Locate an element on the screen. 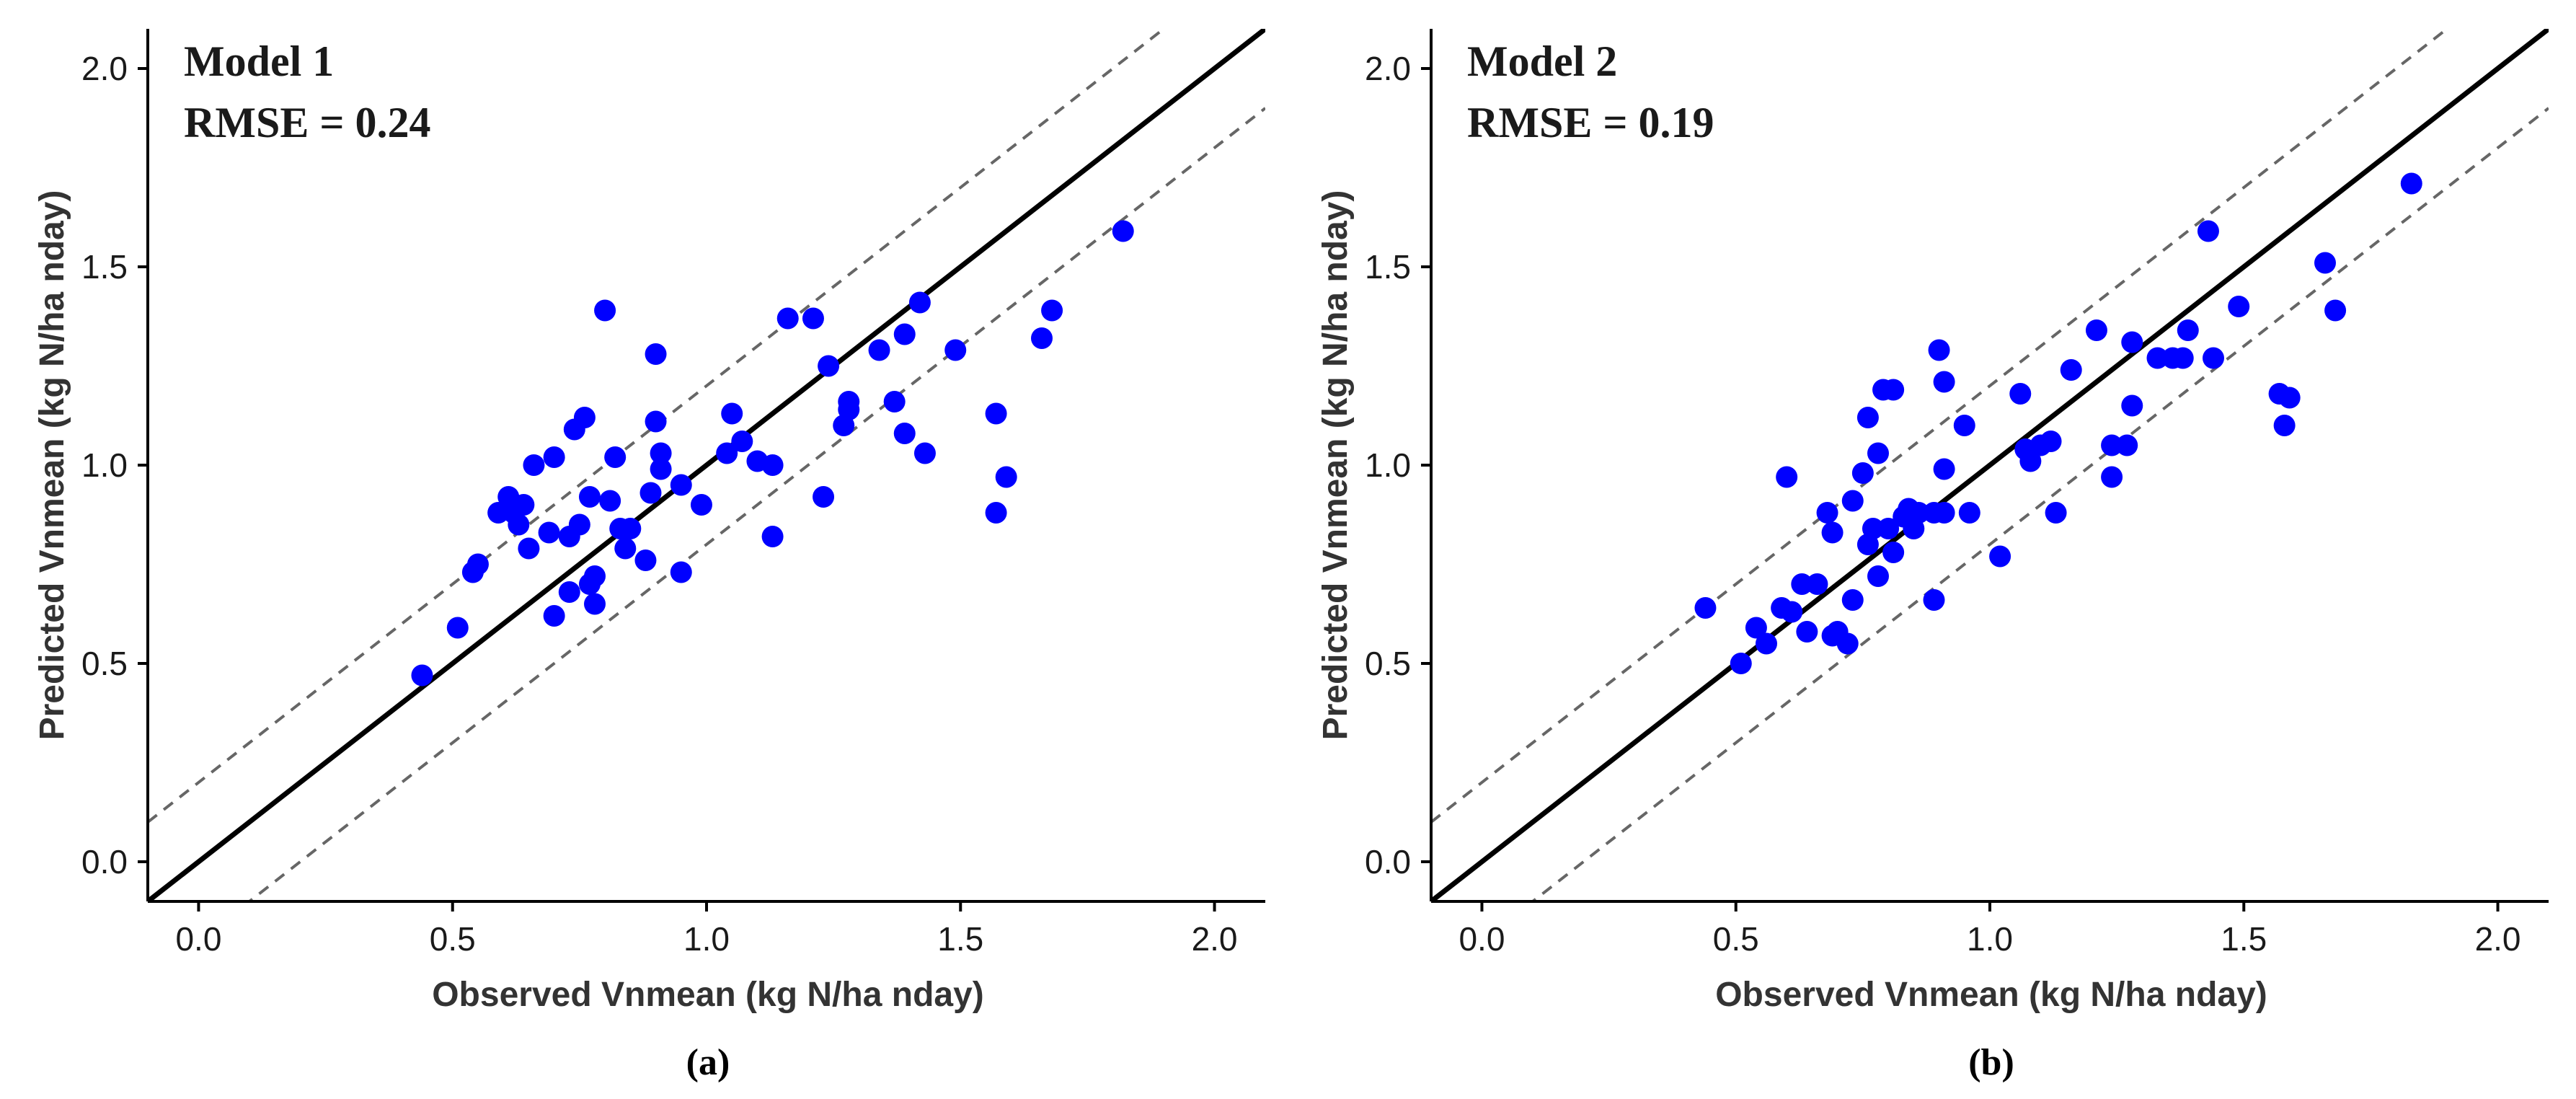 The width and height of the screenshot is (2576, 1099). panel-b-y-tick-label: 1.0 is located at coordinates (1388, 465).